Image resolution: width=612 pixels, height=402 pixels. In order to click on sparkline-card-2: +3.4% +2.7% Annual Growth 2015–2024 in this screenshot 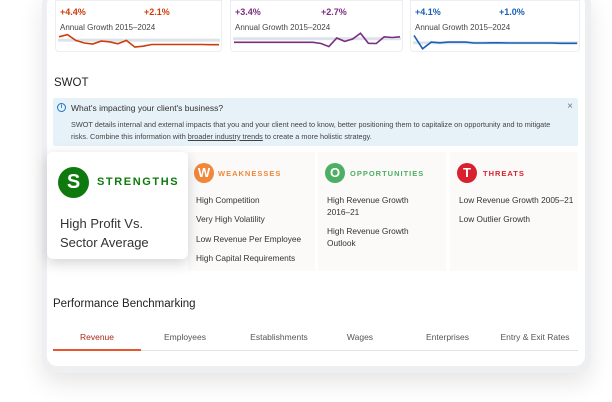, I will do `click(316, 26)`.